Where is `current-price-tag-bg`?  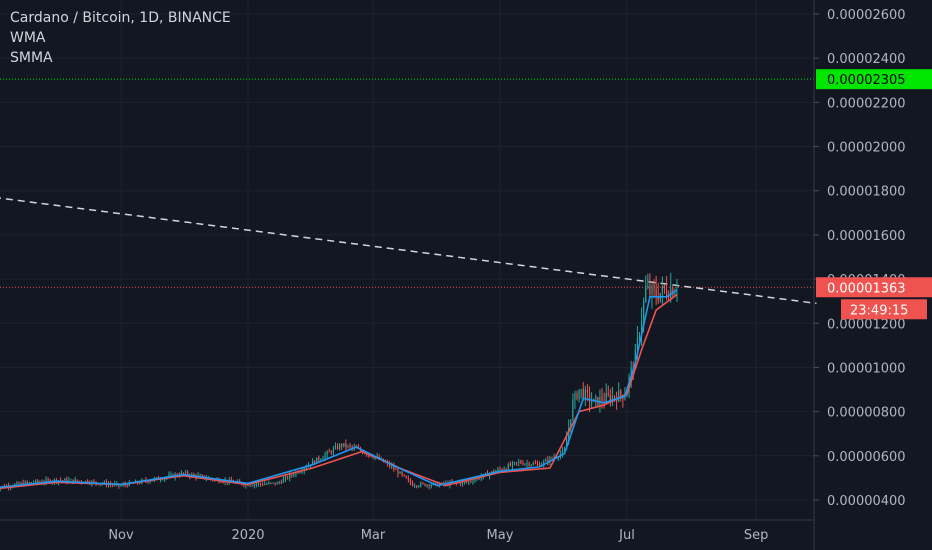 current-price-tag-bg is located at coordinates (874, 287).